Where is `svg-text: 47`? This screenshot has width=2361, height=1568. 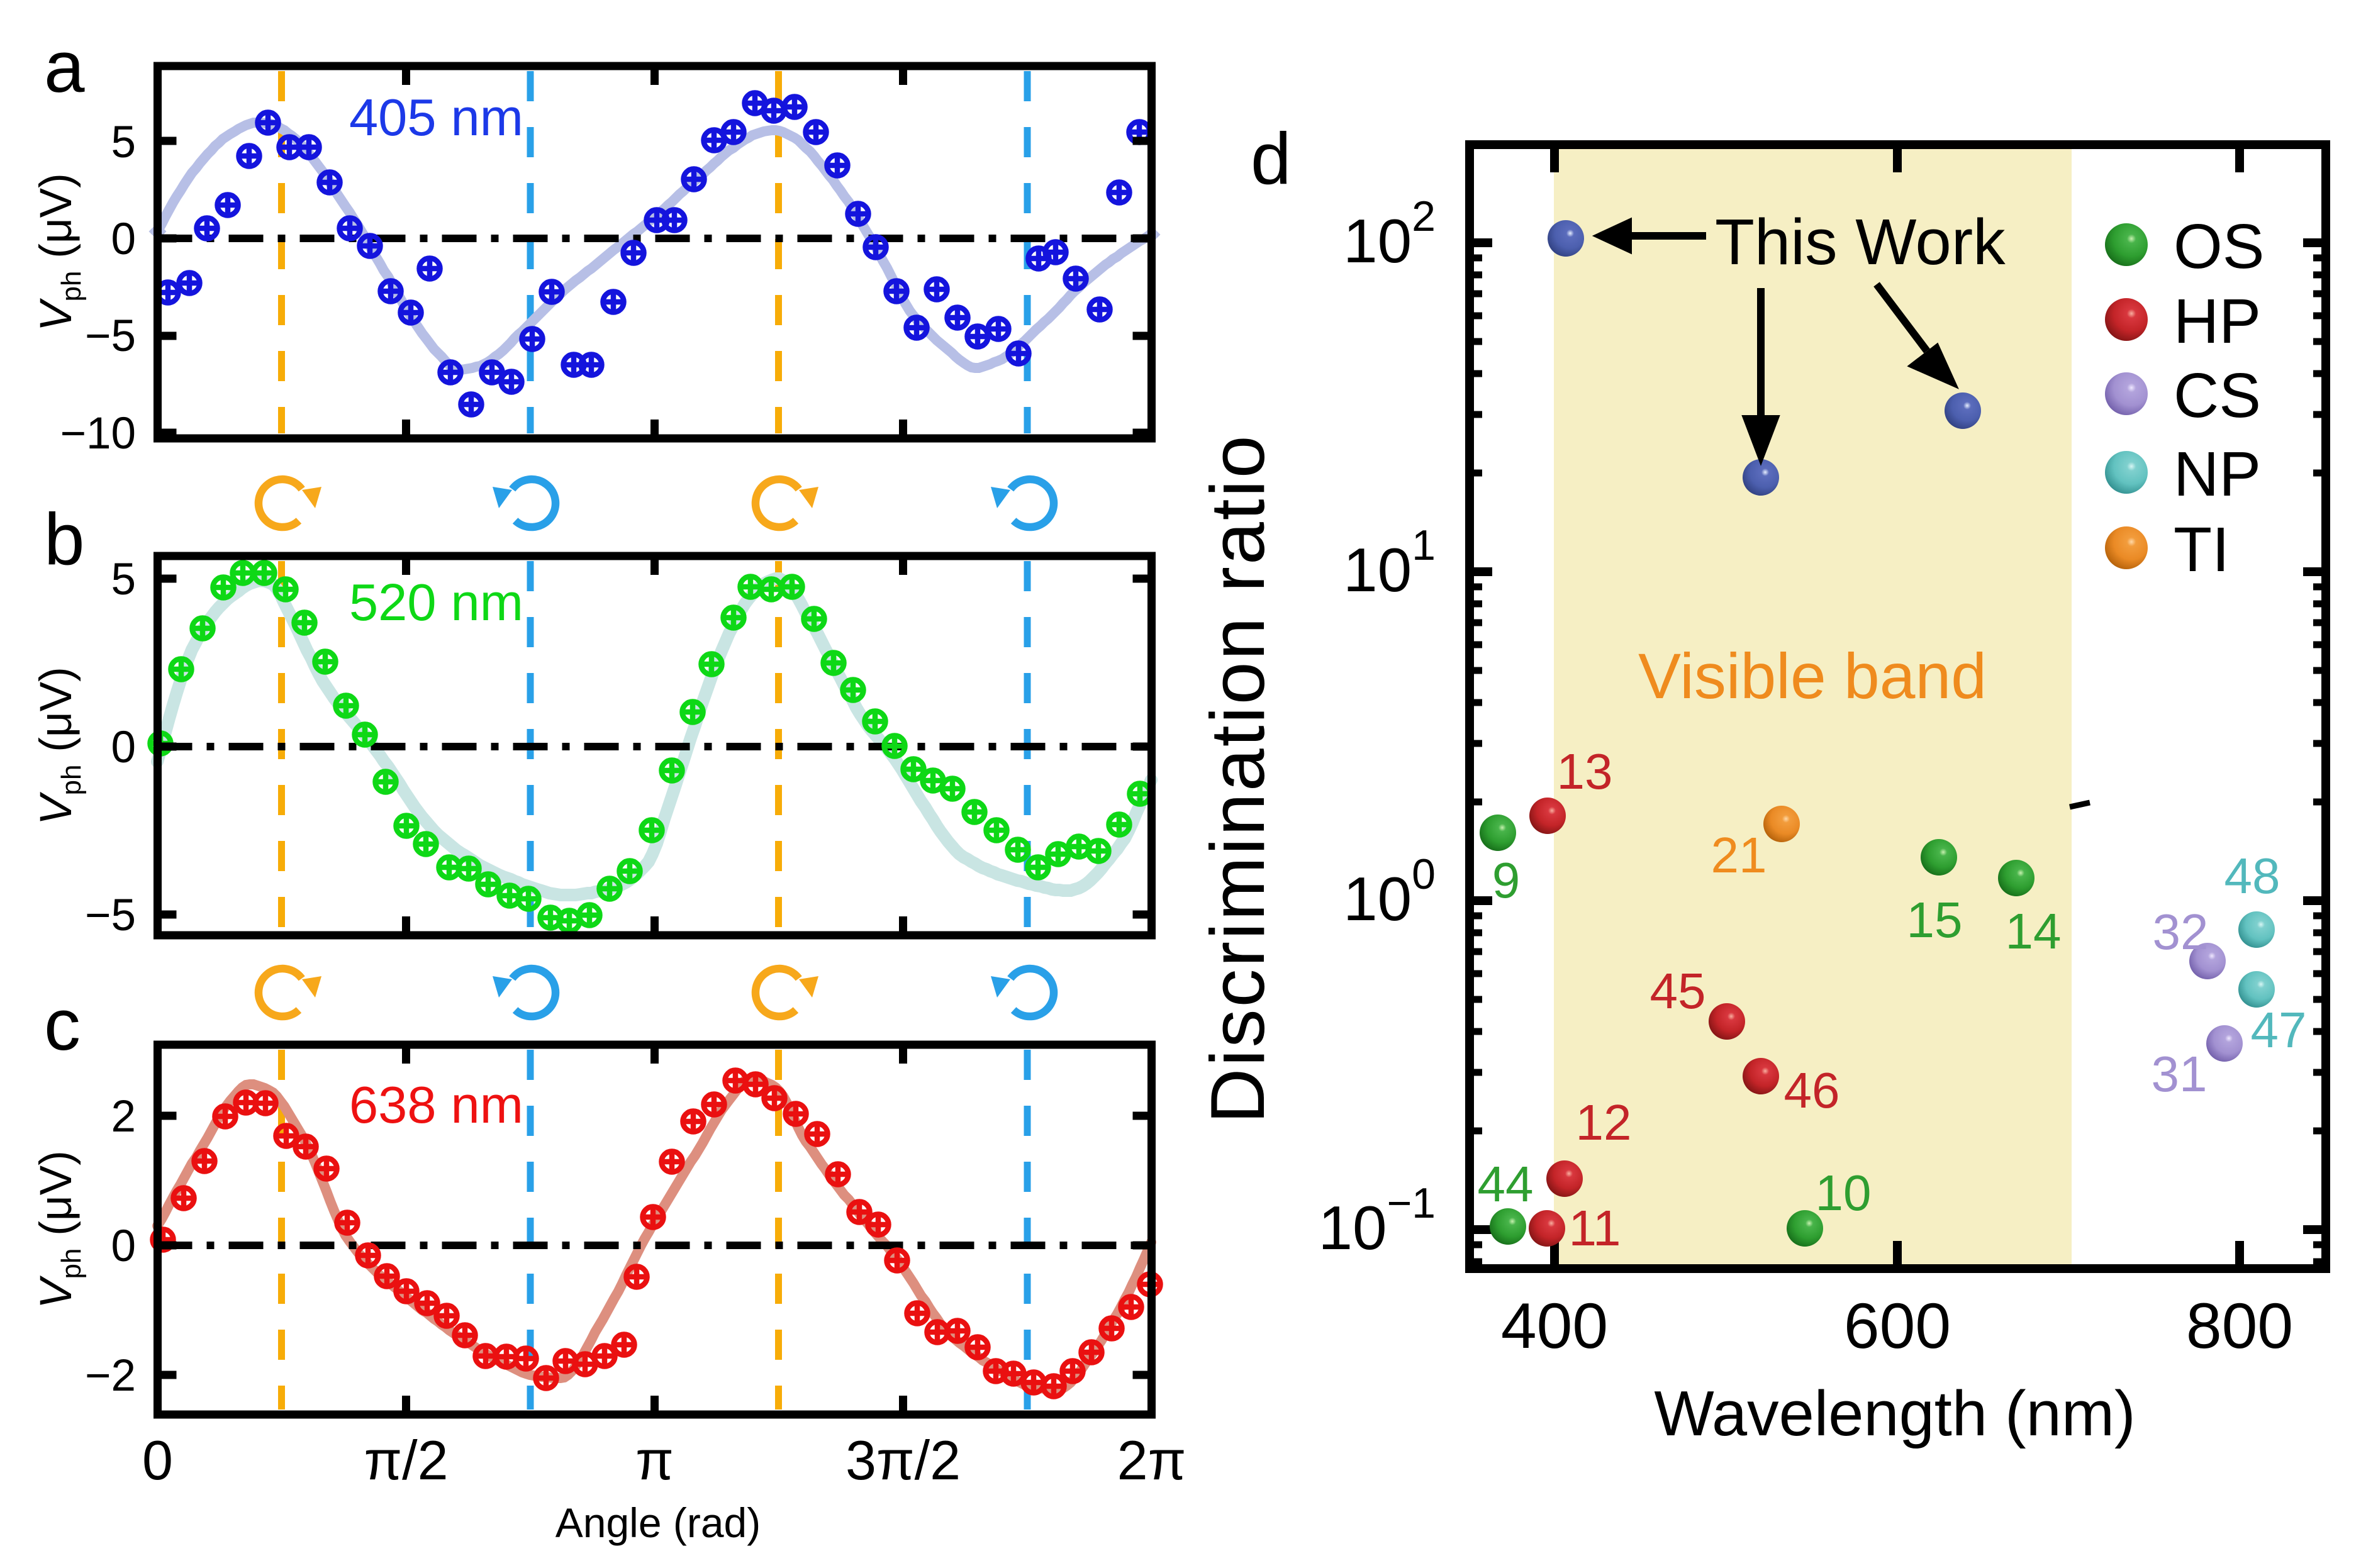 svg-text: 47 is located at coordinates (2279, 1030).